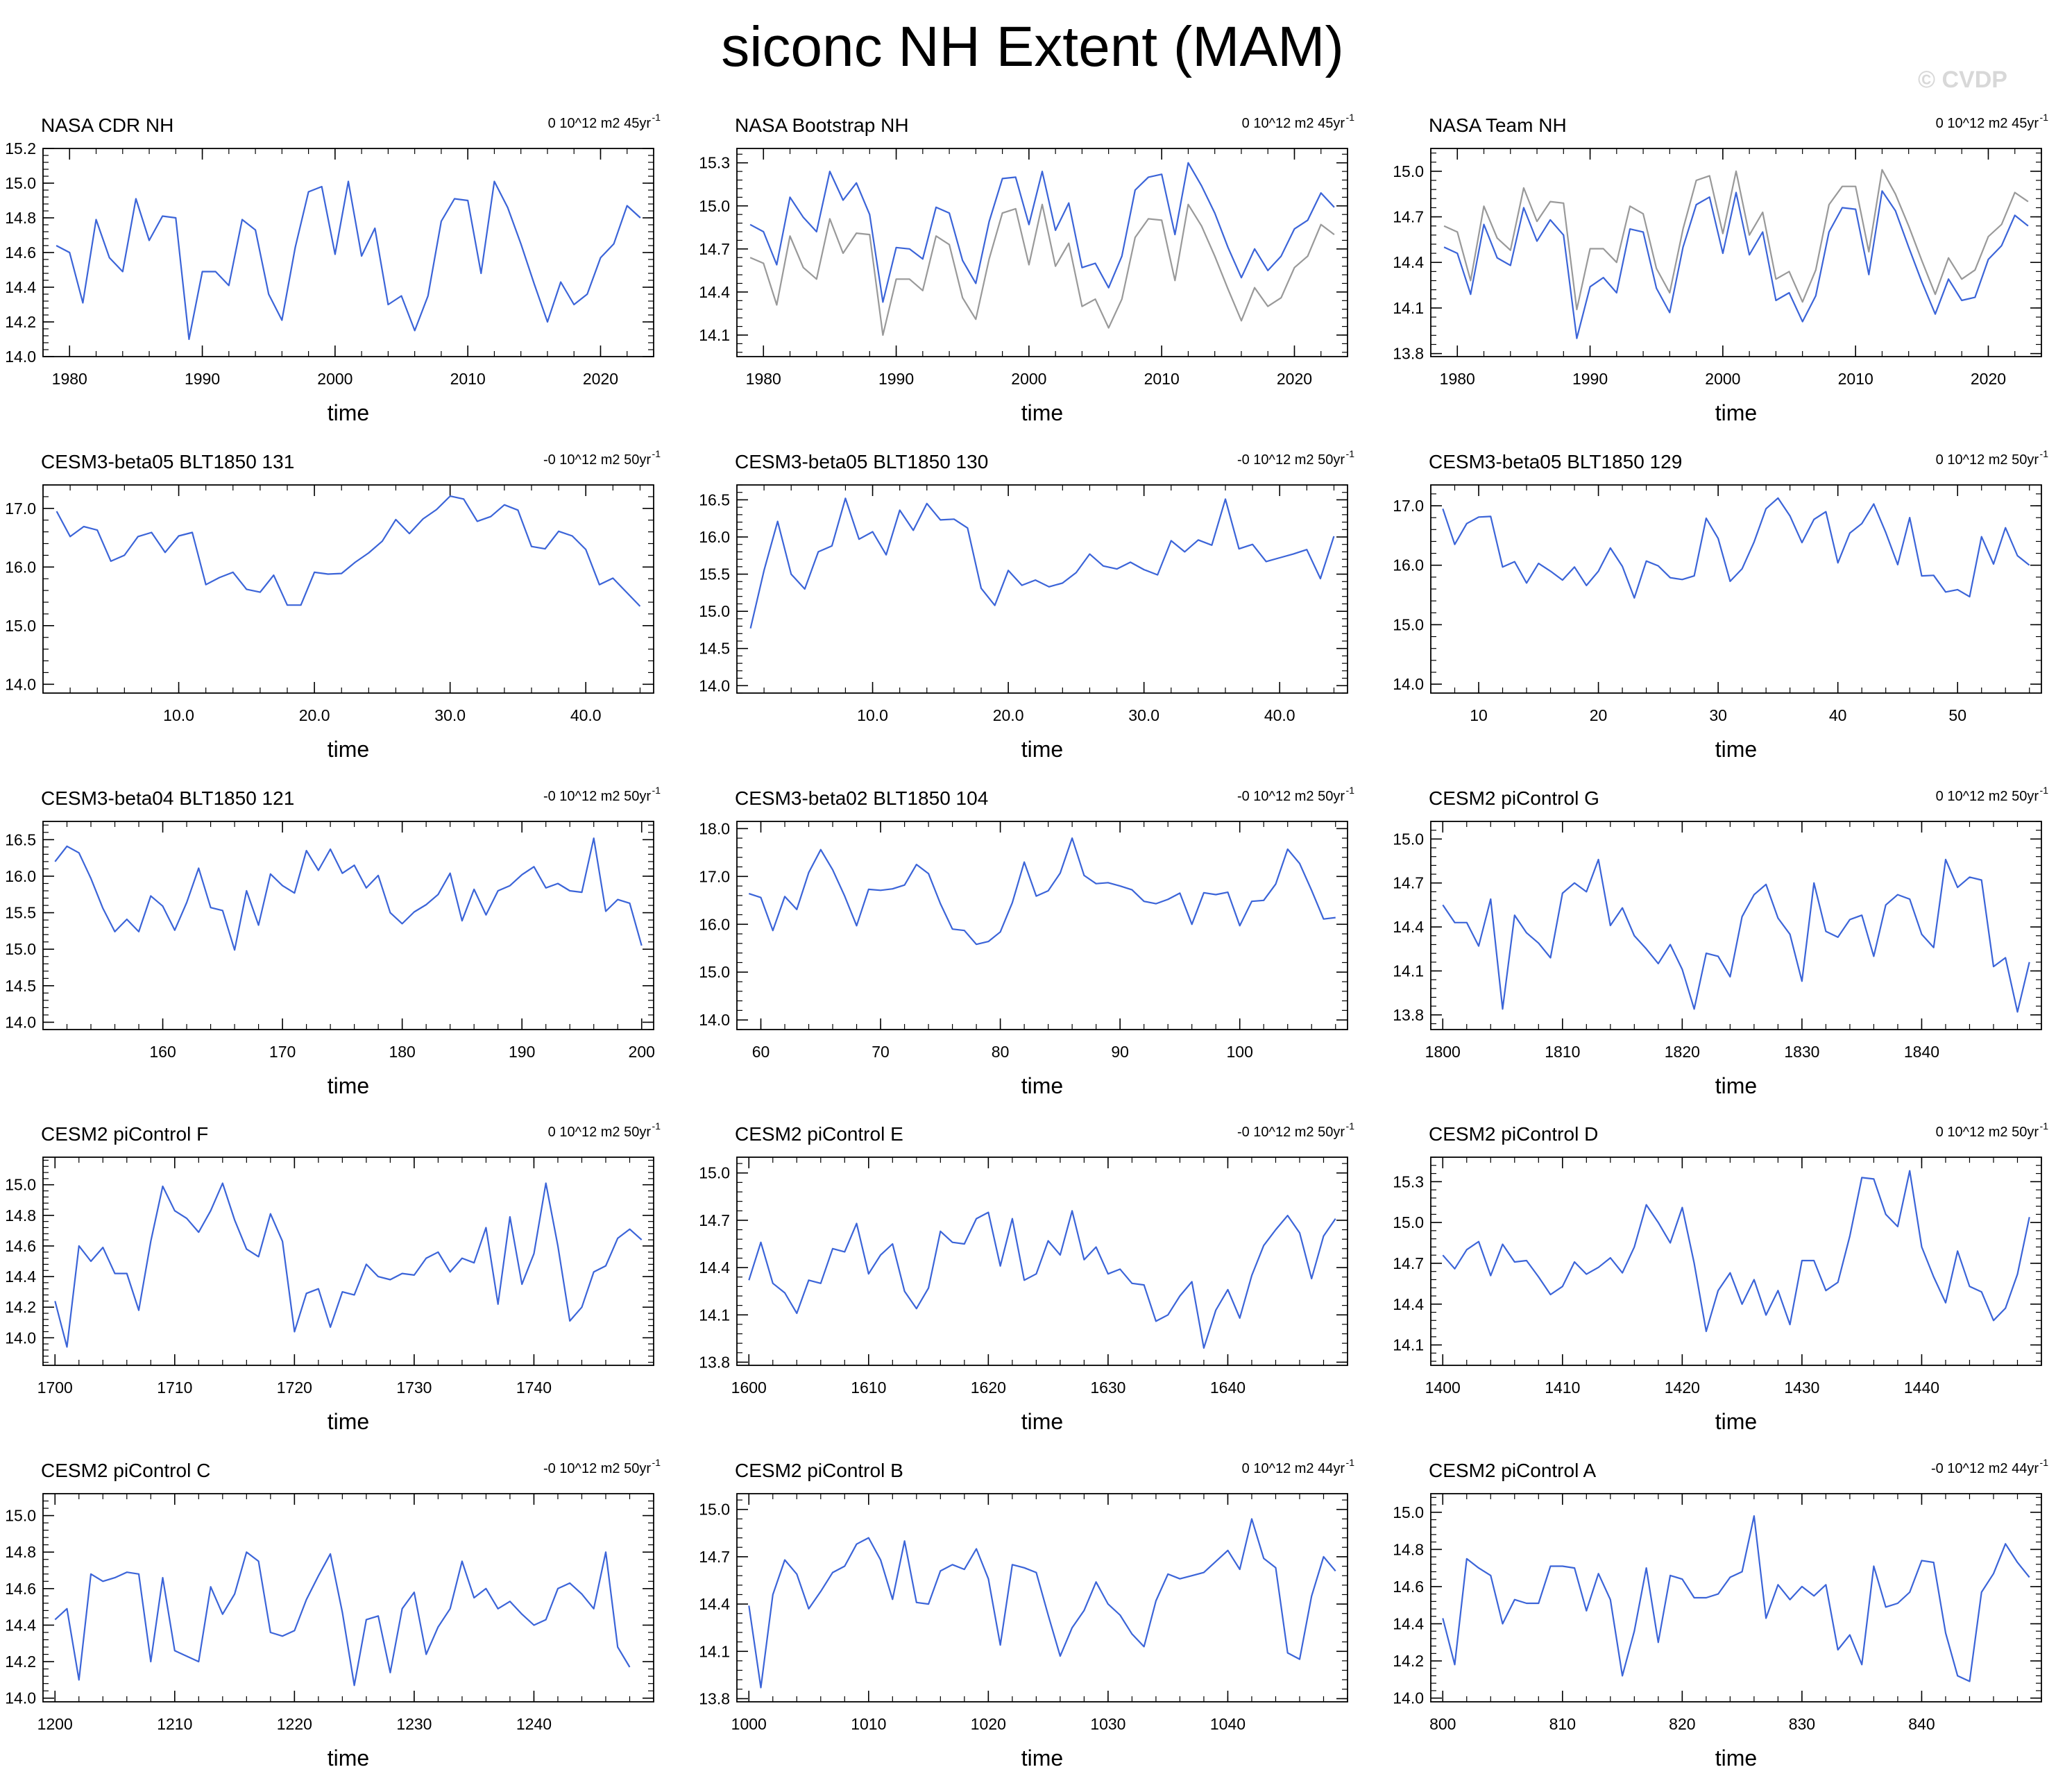  I want to click on page-title: siconc NH Extent (MAM), so click(1032, 46).